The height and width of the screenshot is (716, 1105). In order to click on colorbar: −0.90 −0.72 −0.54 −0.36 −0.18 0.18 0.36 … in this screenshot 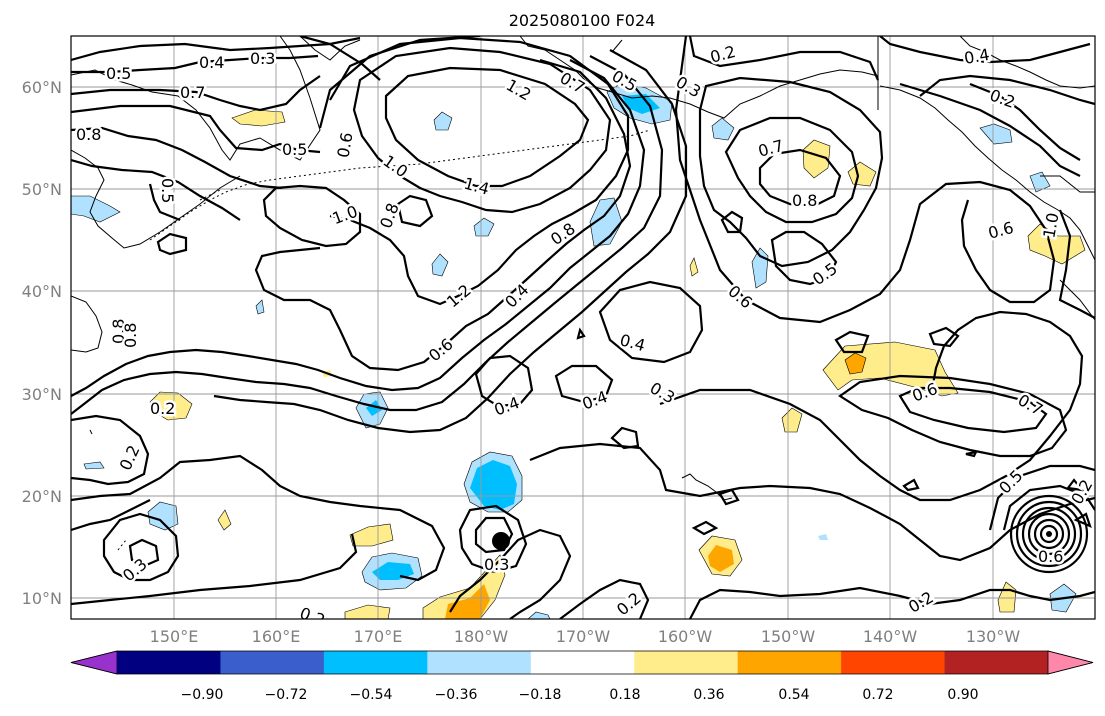, I will do `click(582, 676)`.